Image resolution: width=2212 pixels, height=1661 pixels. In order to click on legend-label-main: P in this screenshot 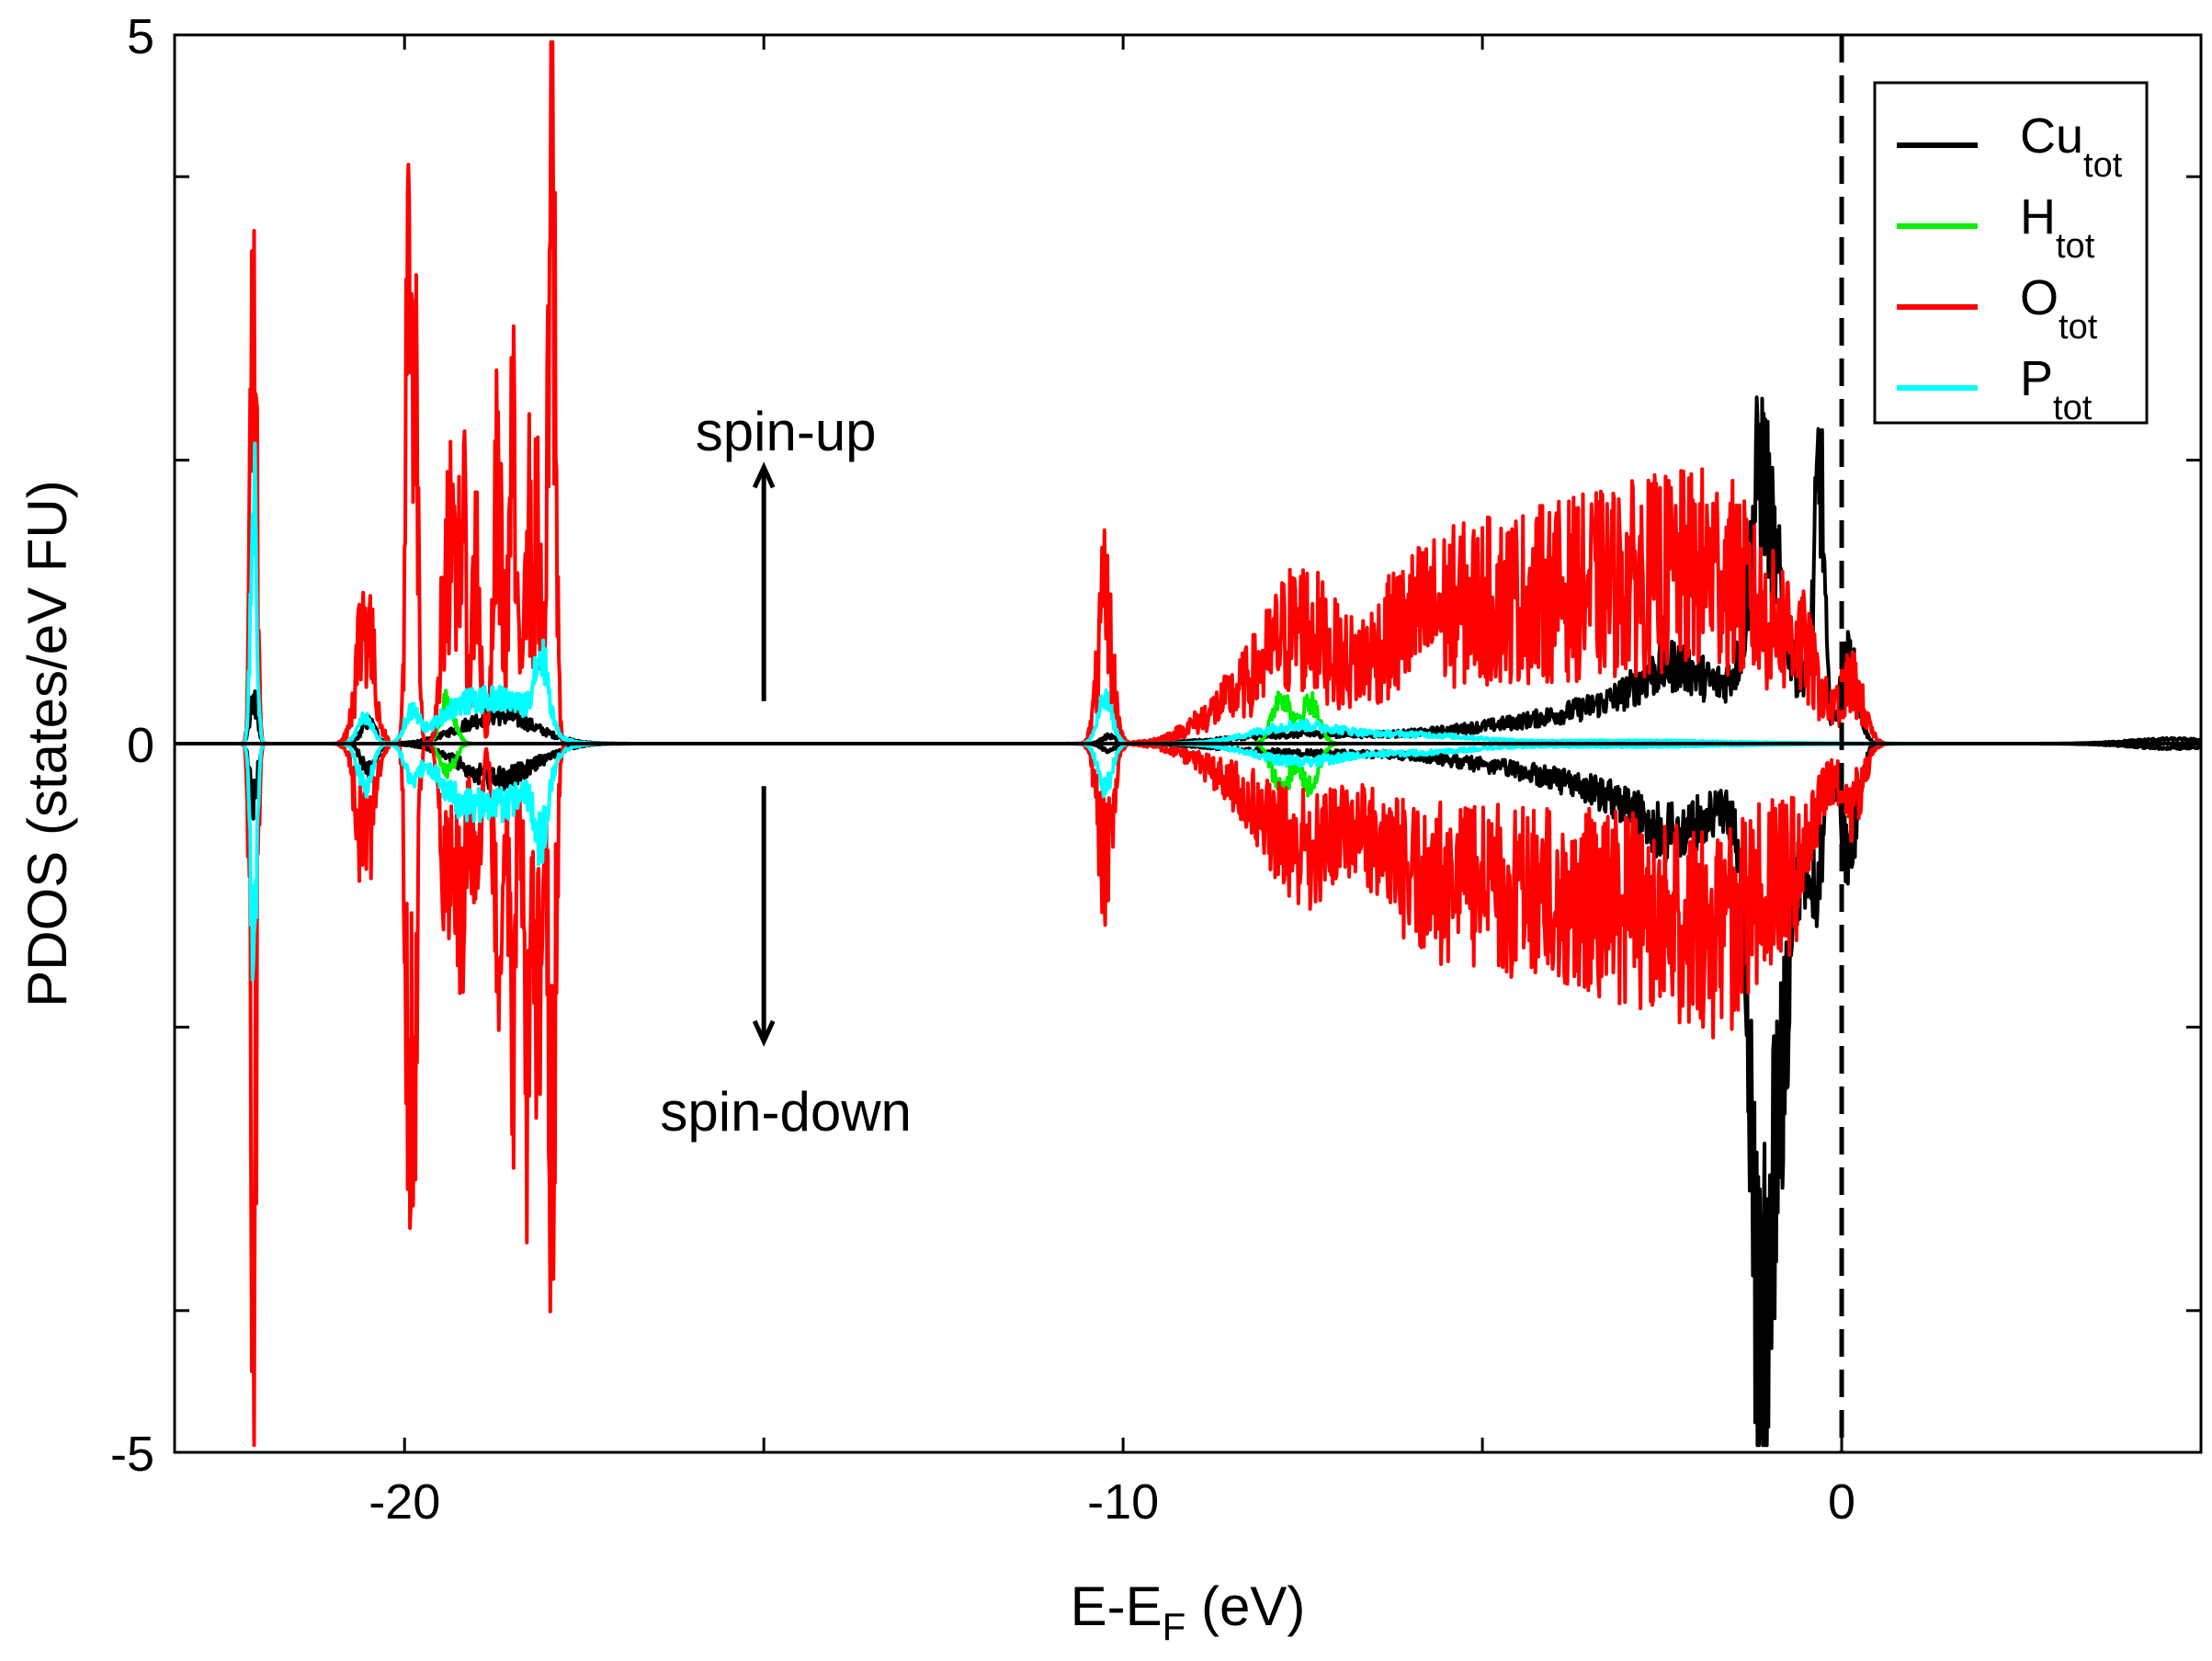, I will do `click(2036, 379)`.